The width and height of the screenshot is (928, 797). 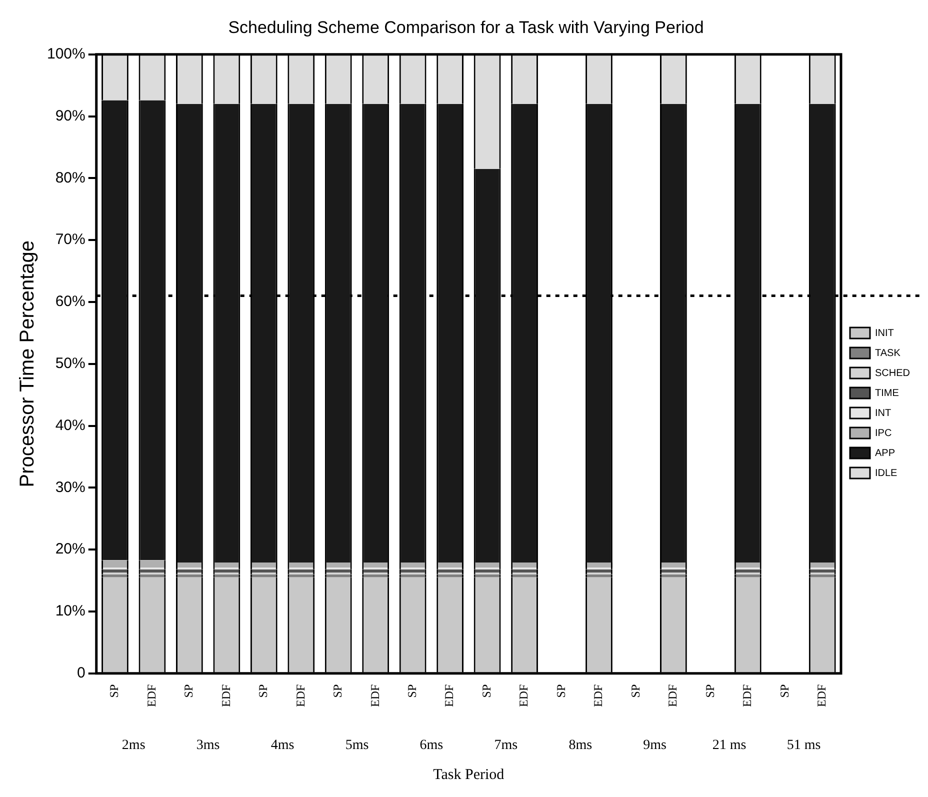 What do you see at coordinates (70, 425) in the screenshot?
I see `y-tick-label: 40%` at bounding box center [70, 425].